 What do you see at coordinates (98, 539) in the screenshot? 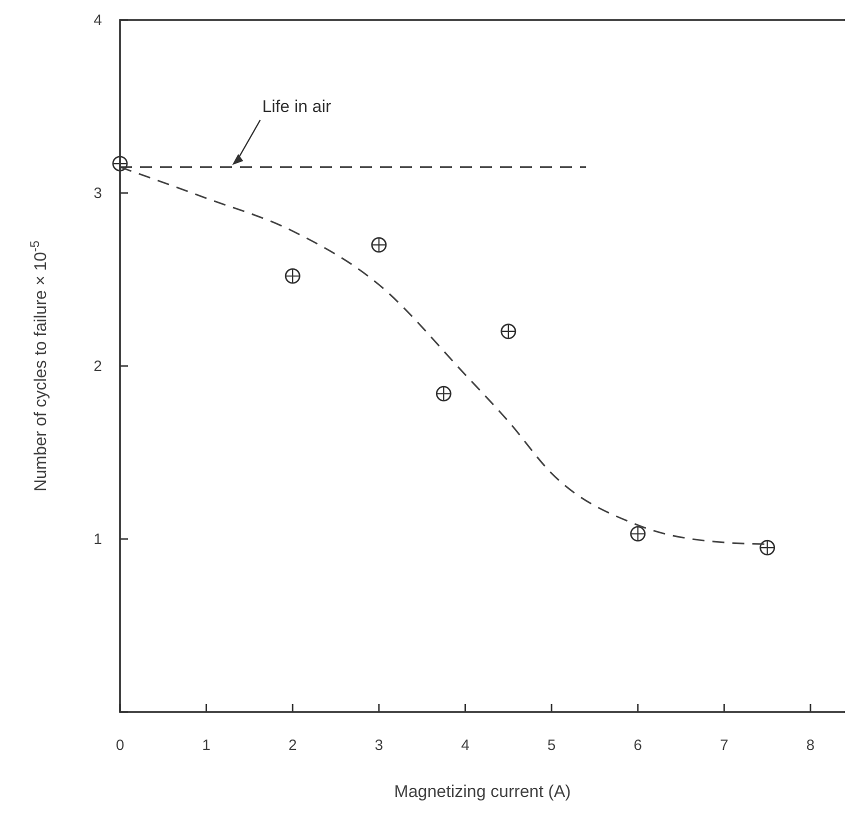
I see `y-tick-label: 1` at bounding box center [98, 539].